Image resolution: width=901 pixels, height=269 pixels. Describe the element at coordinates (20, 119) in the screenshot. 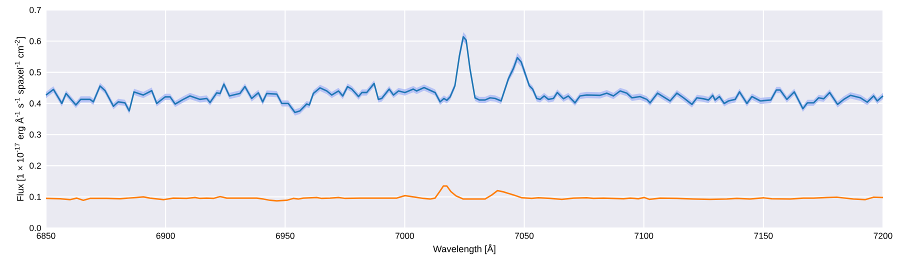

I see `text: Flux [1 × 10$^{-17}$ erg Å$^{-1}$ s$^{-1}$ spaxel$^{-1}$ cm$^{-2}$]` at that location.